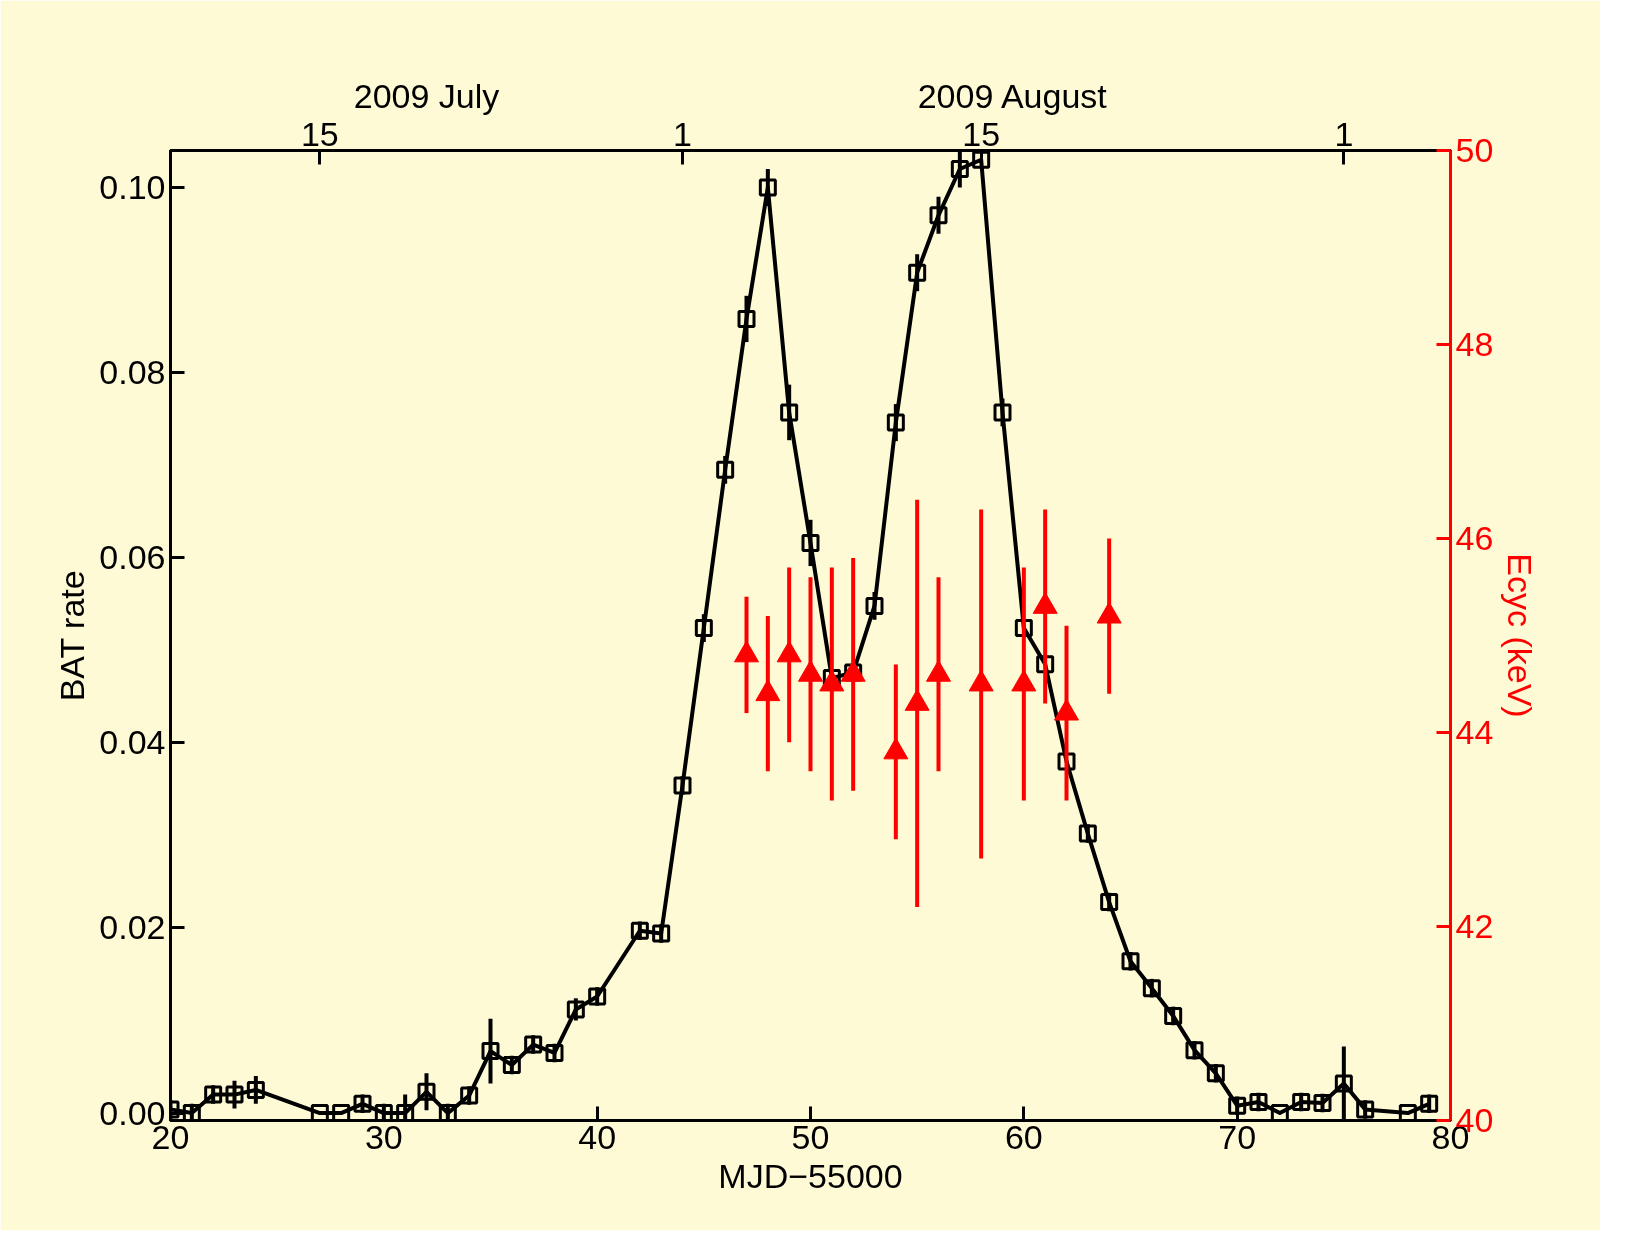 This screenshot has height=1250, width=1627. What do you see at coordinates (597, 1136) in the screenshot?
I see `x-tick-label: 40` at bounding box center [597, 1136].